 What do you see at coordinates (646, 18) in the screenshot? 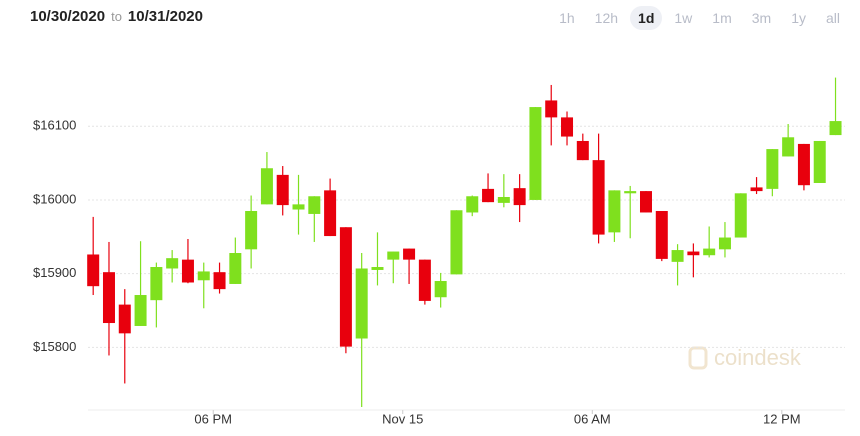
I see `range-button: 1d` at bounding box center [646, 18].